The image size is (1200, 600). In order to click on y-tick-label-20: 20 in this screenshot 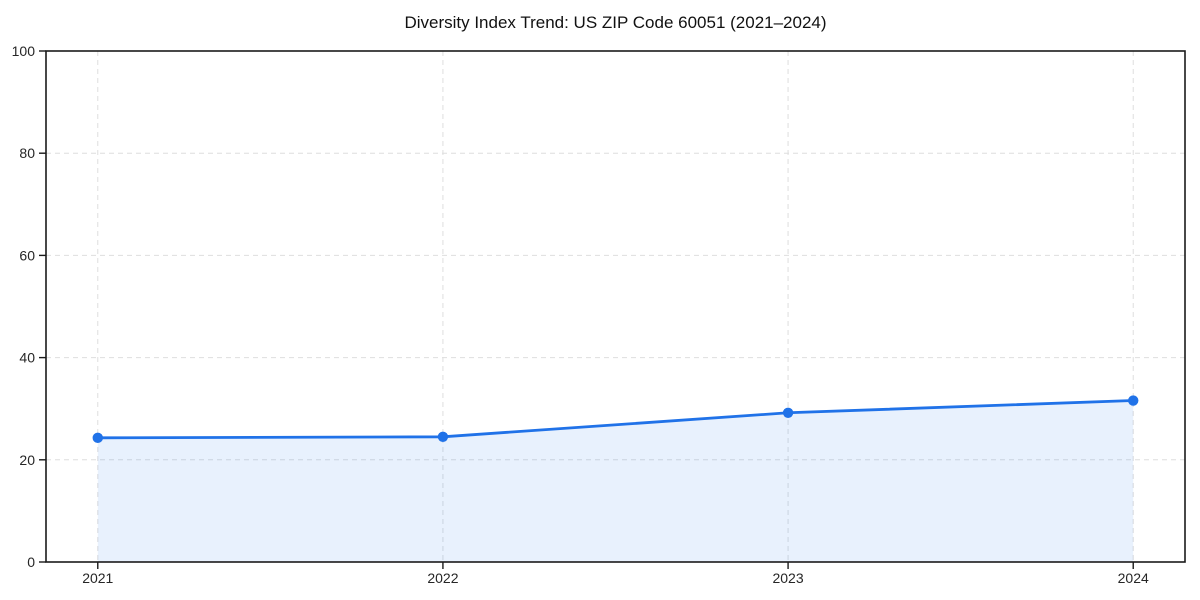, I will do `click(27, 460)`.